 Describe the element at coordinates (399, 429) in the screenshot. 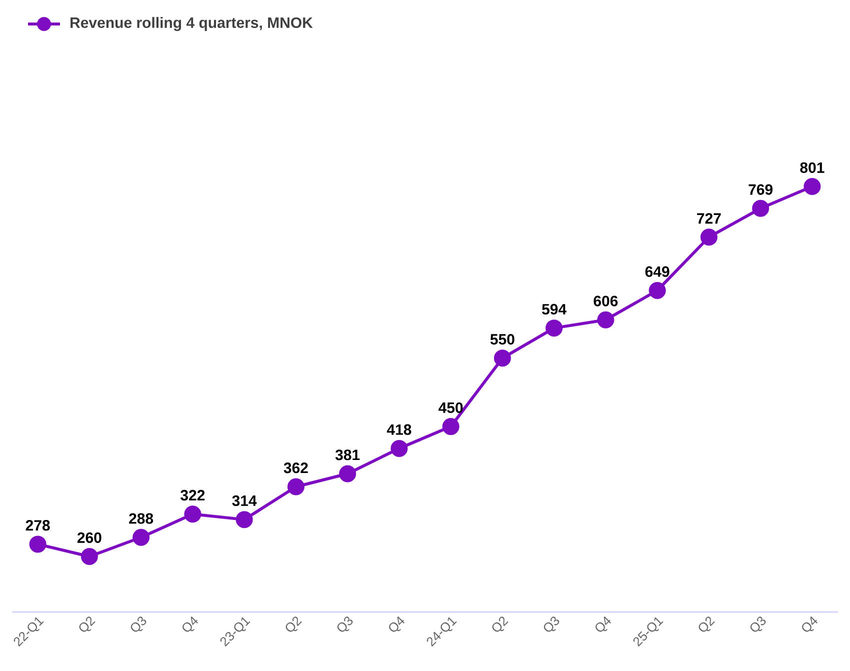

I see `data-label: 418` at that location.